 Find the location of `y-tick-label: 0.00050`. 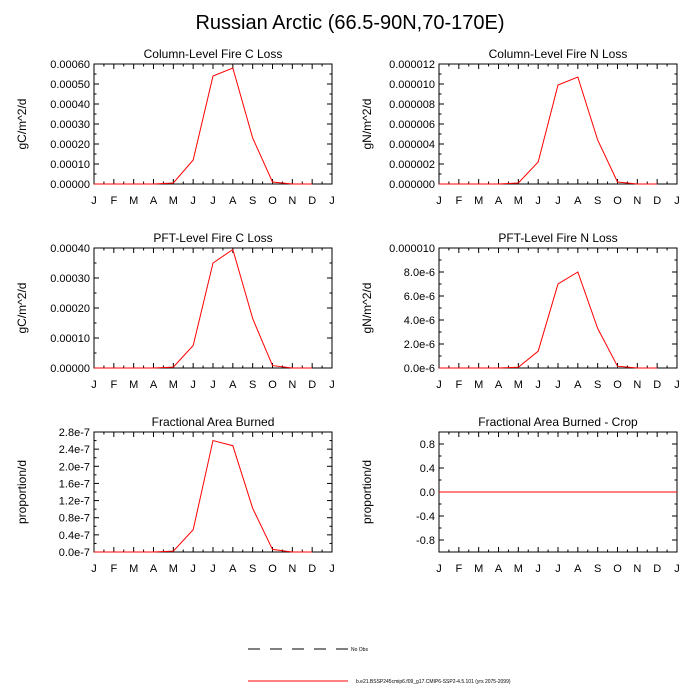

y-tick-label: 0.00050 is located at coordinates (70, 85).